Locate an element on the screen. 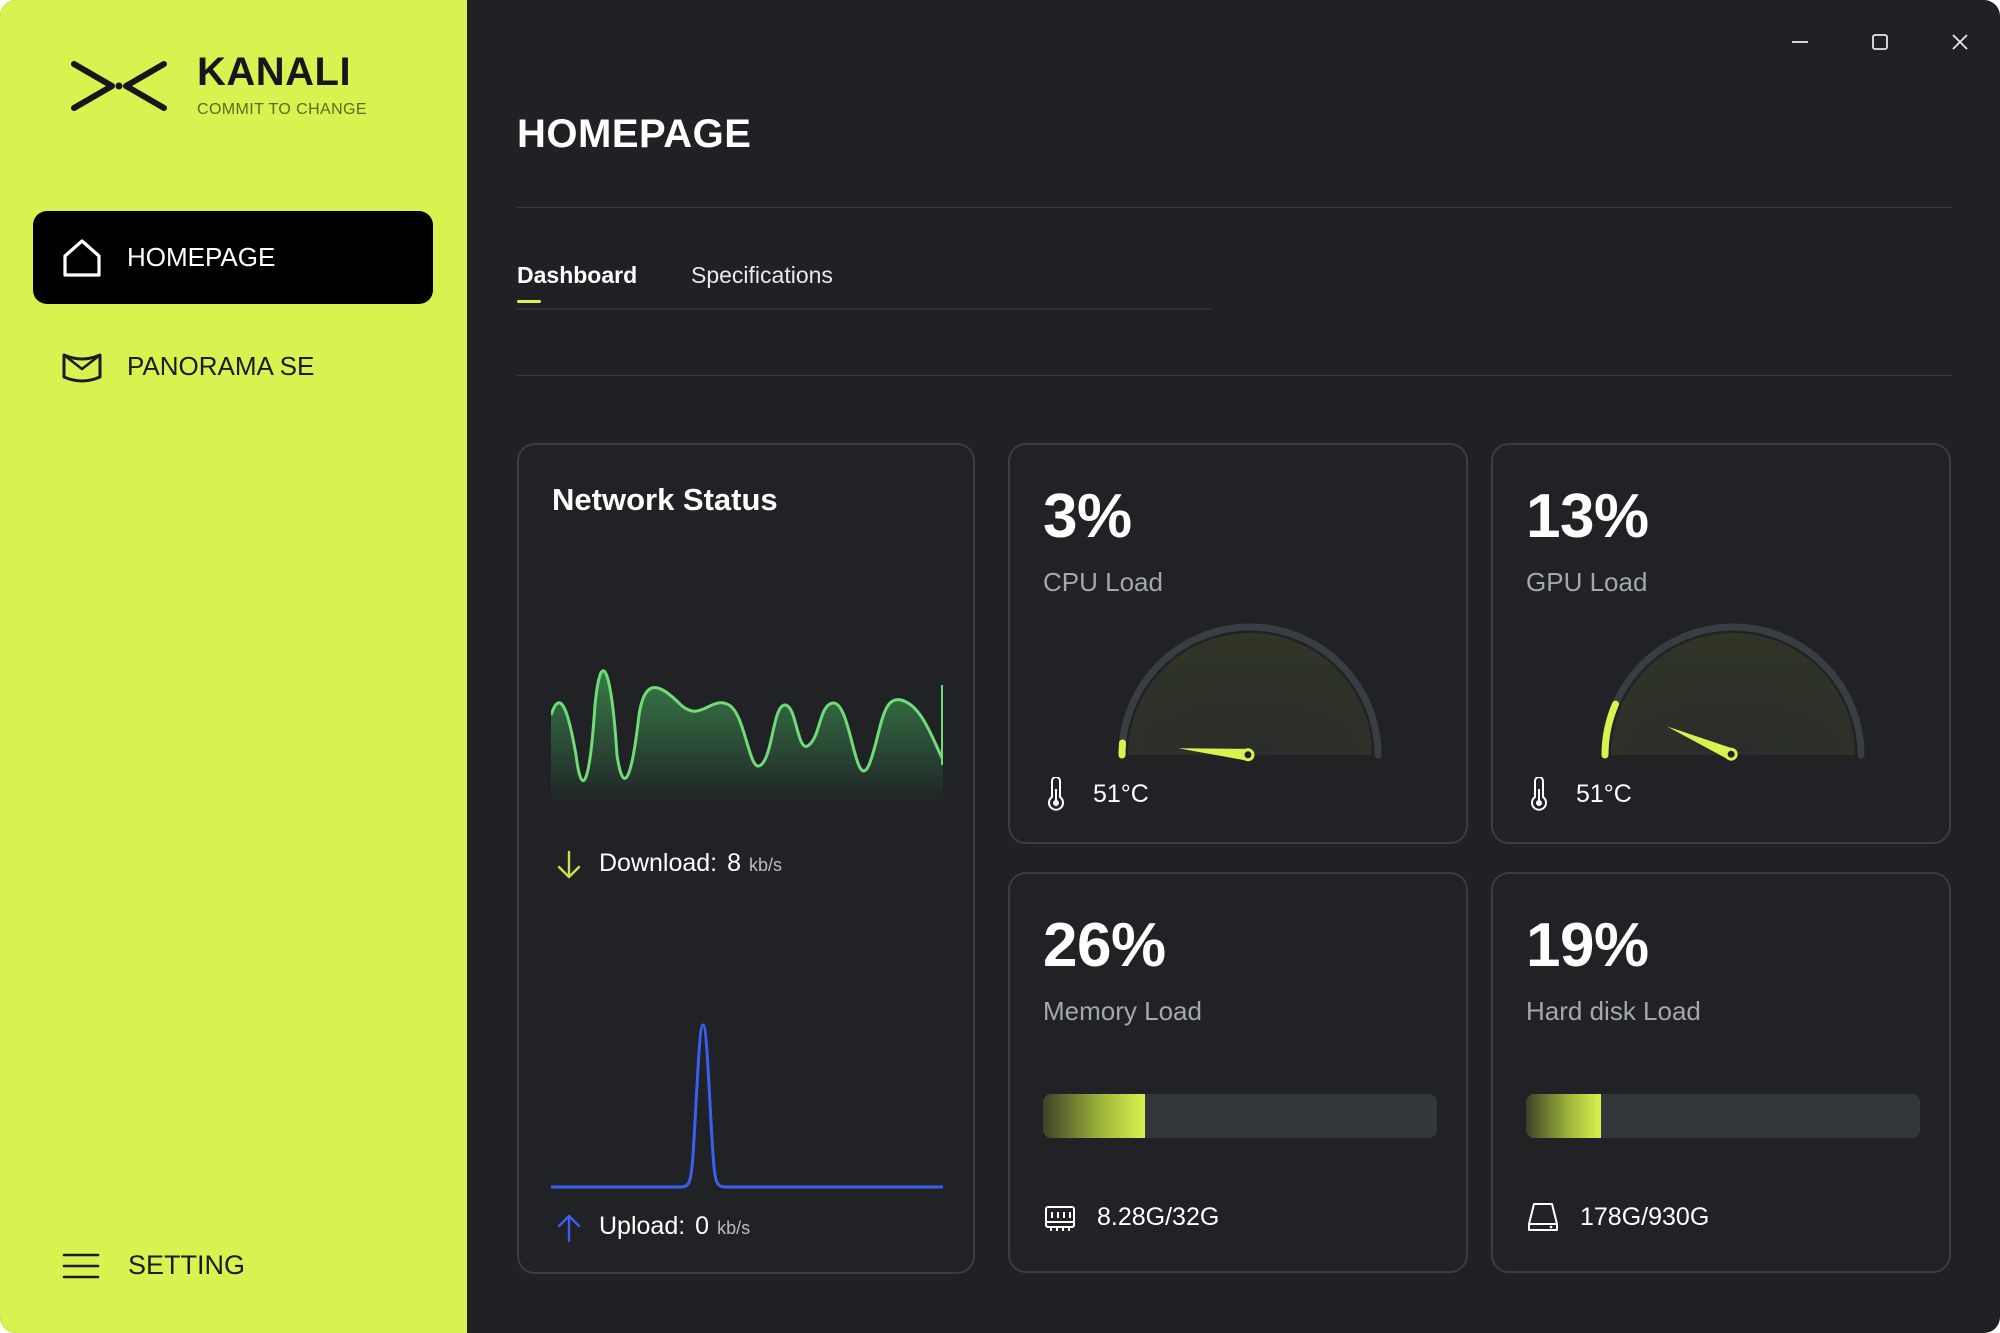  maximize-icon is located at coordinates (1880, 42).